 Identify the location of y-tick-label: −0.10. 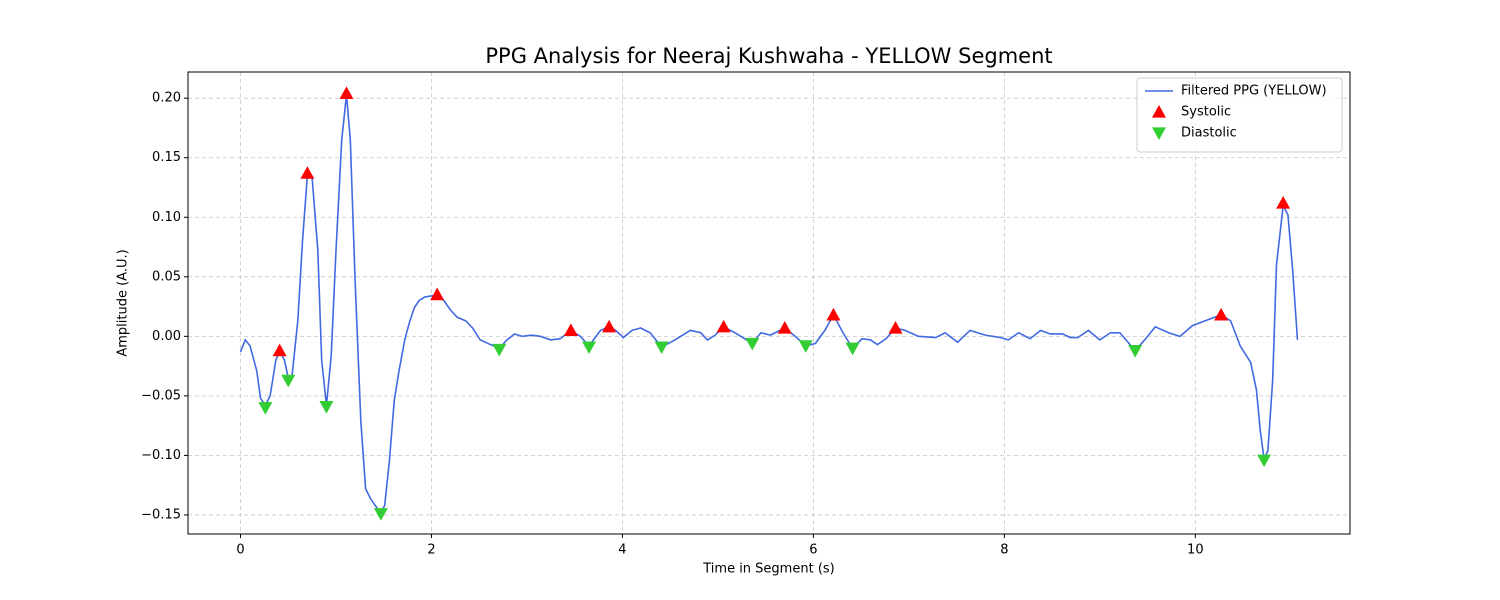
(161, 455).